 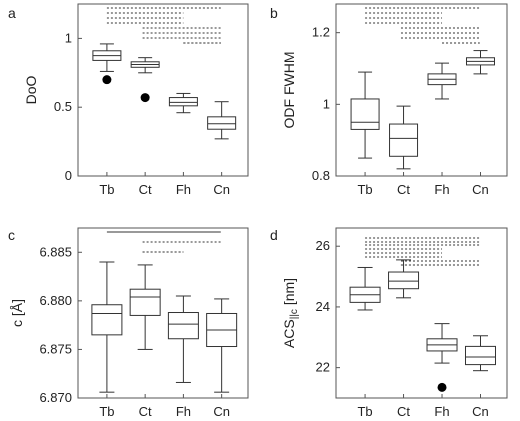 What do you see at coordinates (12, 13) in the screenshot?
I see `panel-letter: a` at bounding box center [12, 13].